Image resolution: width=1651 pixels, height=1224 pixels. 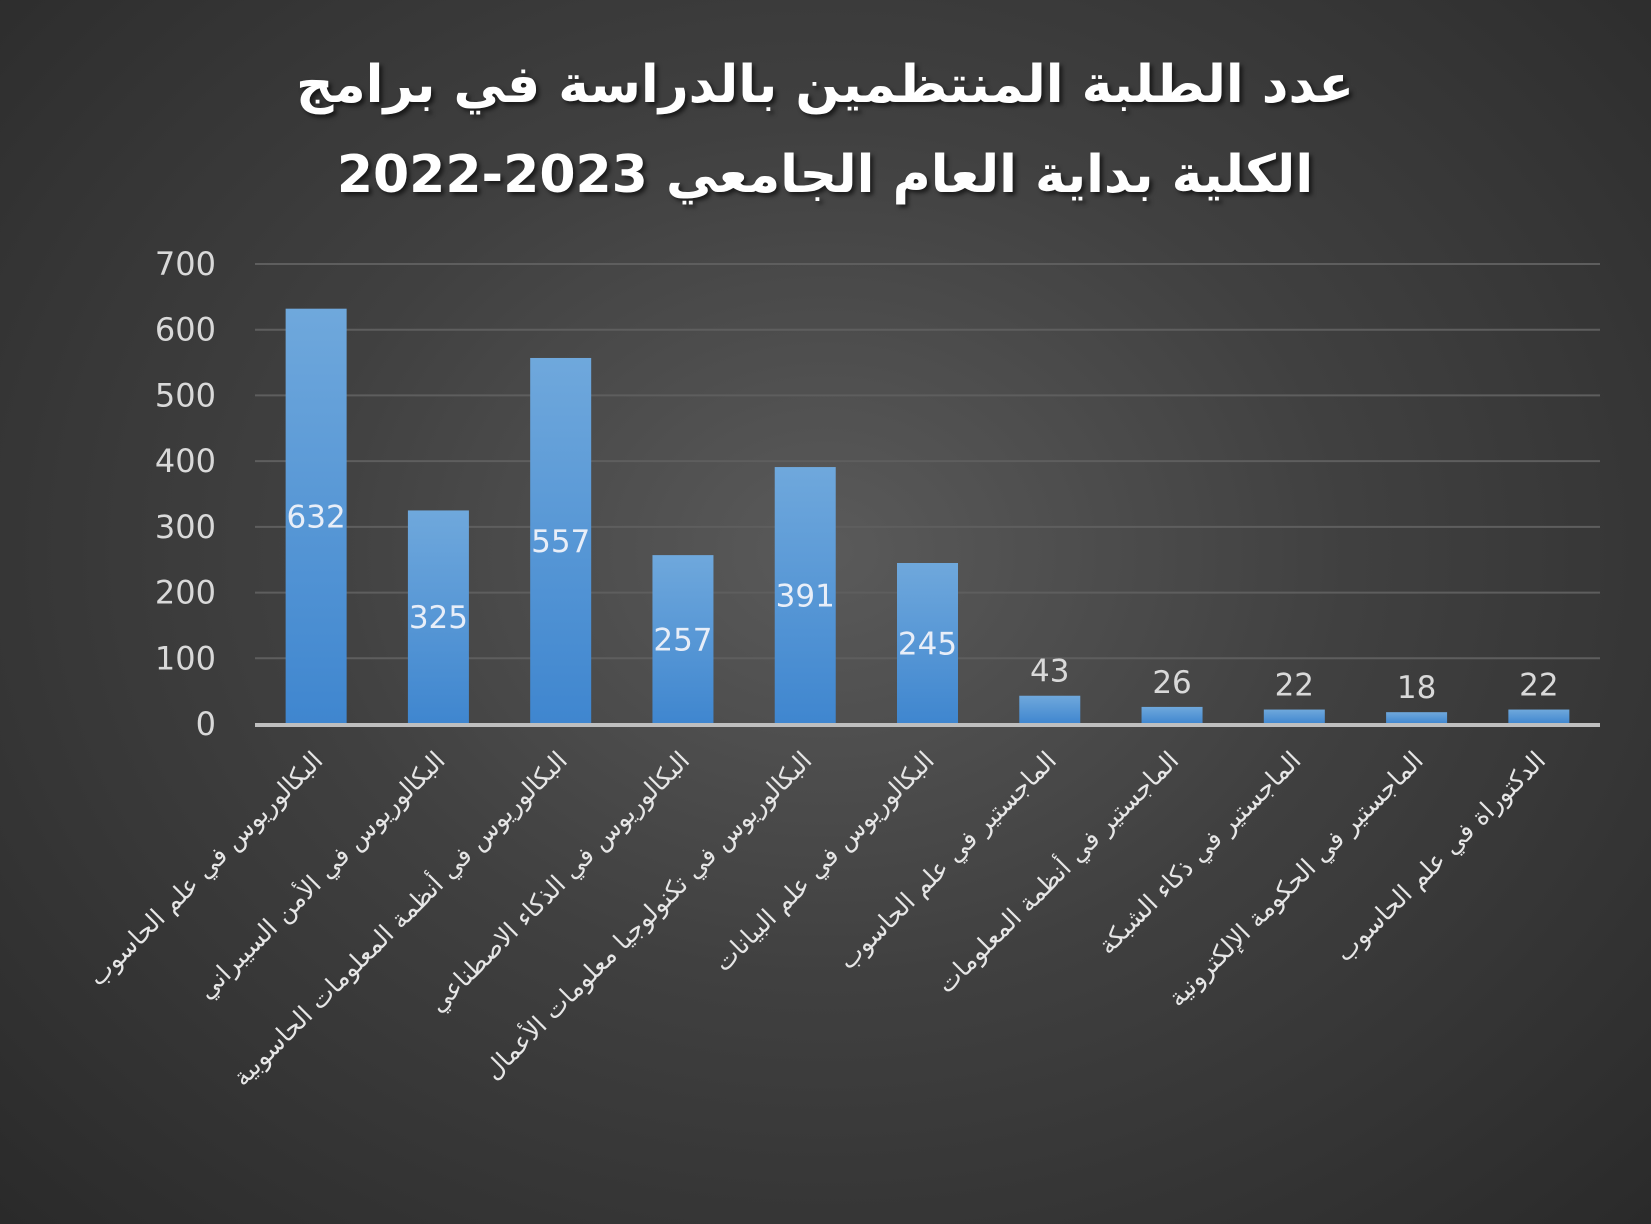 I want to click on data-label: 245, so click(x=927, y=645).